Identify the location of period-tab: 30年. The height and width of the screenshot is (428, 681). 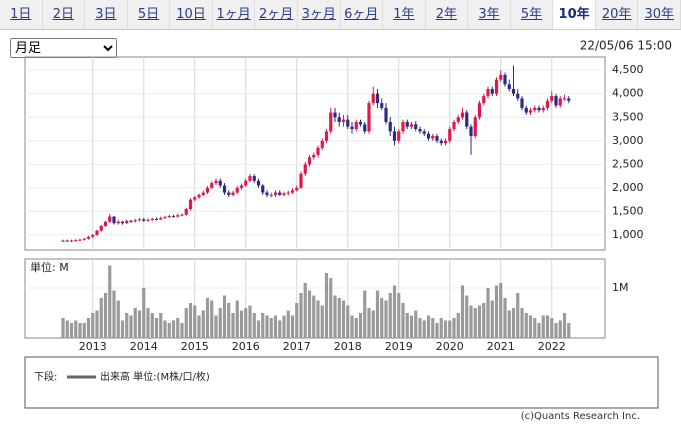
(659, 14).